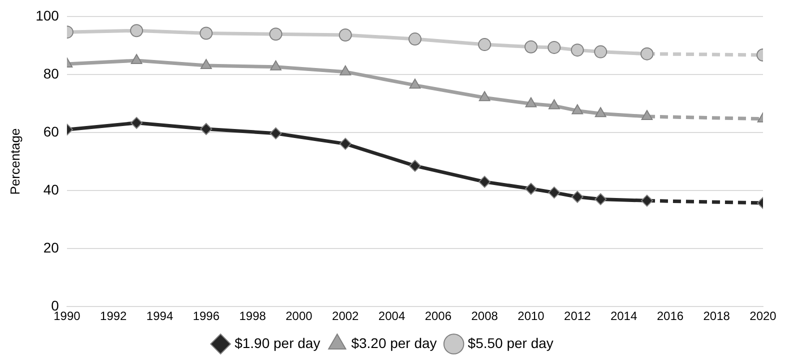 This screenshot has height=361, width=787. I want to click on y-tick-label: 80, so click(51, 73).